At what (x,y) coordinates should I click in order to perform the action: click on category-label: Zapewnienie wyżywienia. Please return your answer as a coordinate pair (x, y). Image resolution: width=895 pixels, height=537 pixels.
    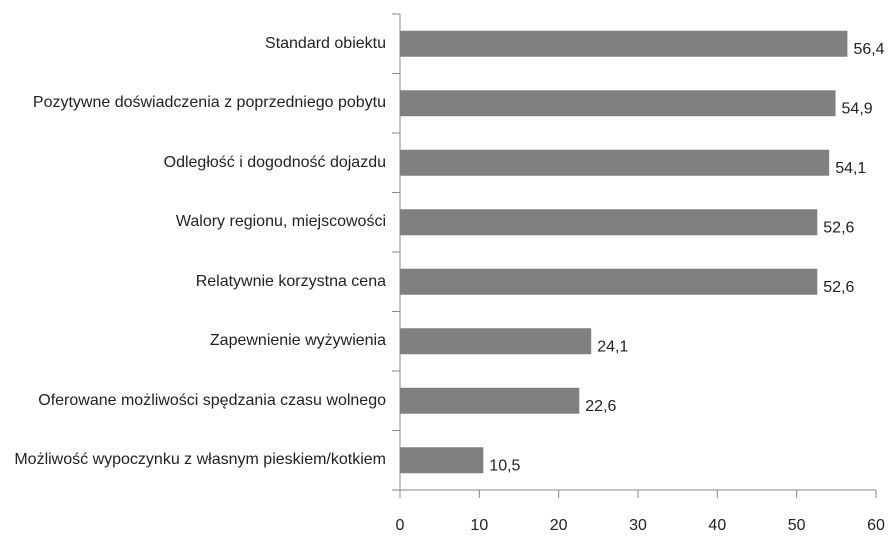
    Looking at the image, I should click on (297, 341).